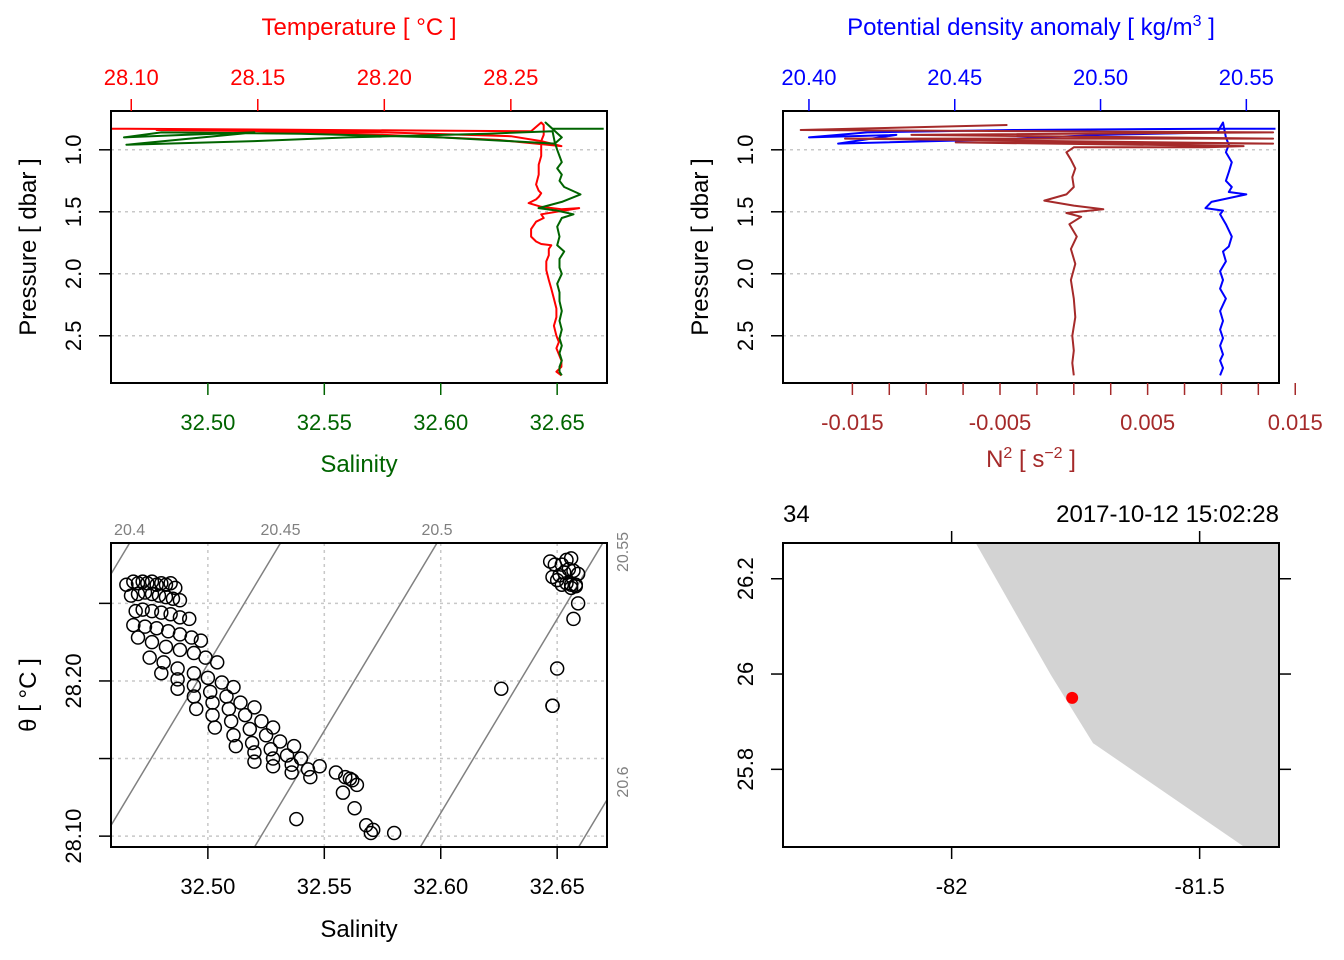  What do you see at coordinates (557, 886) in the screenshot?
I see `tick-label: 32.65` at bounding box center [557, 886].